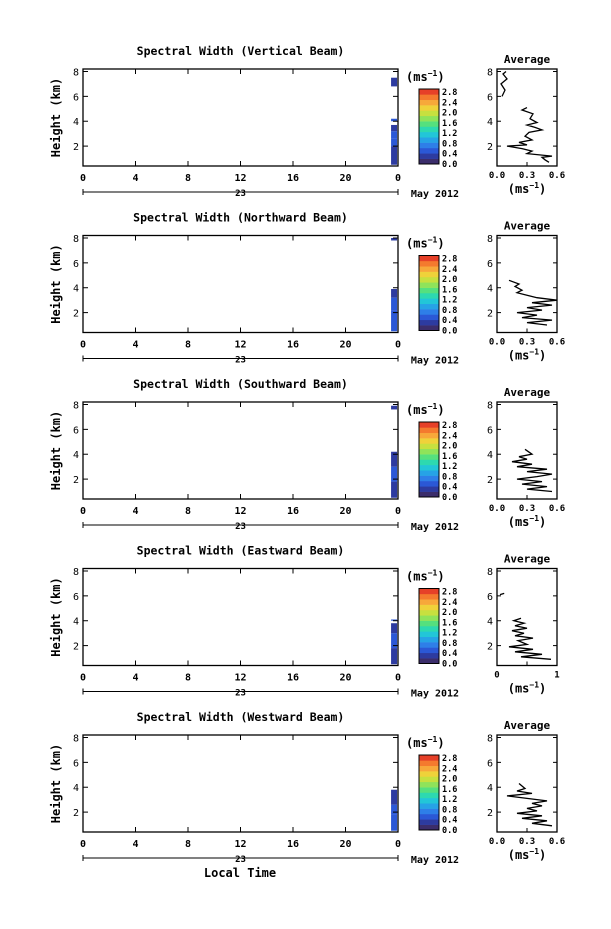  I want to click on x-tick-label: 16, so click(293, 678).